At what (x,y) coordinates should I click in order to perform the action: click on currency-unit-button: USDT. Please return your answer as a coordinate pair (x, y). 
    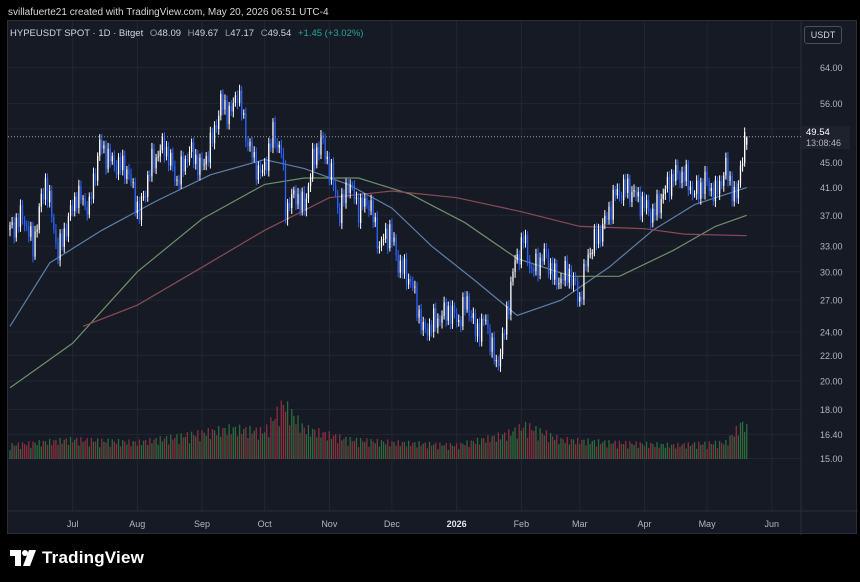
    Looking at the image, I should click on (823, 35).